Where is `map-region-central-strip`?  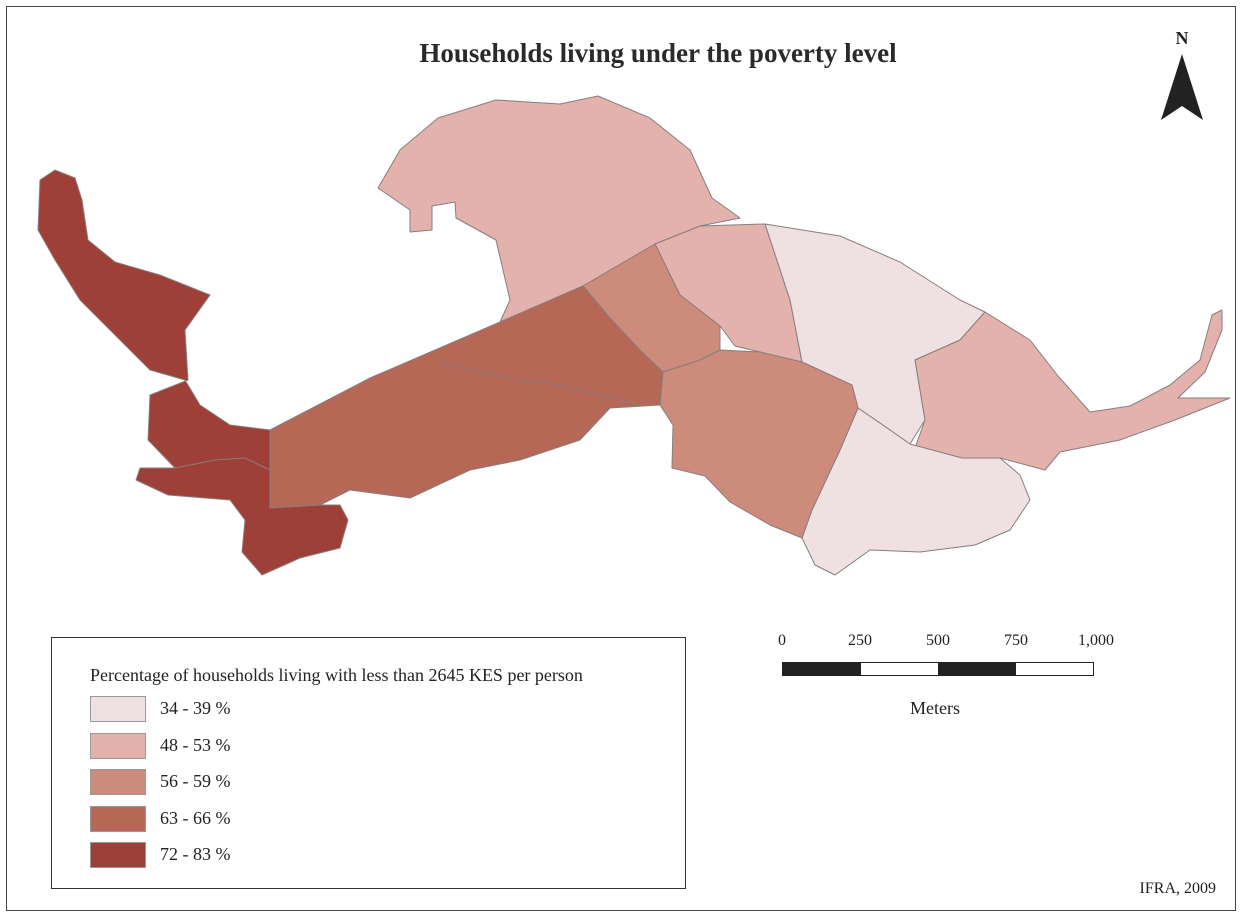 map-region-central-strip is located at coordinates (466, 397).